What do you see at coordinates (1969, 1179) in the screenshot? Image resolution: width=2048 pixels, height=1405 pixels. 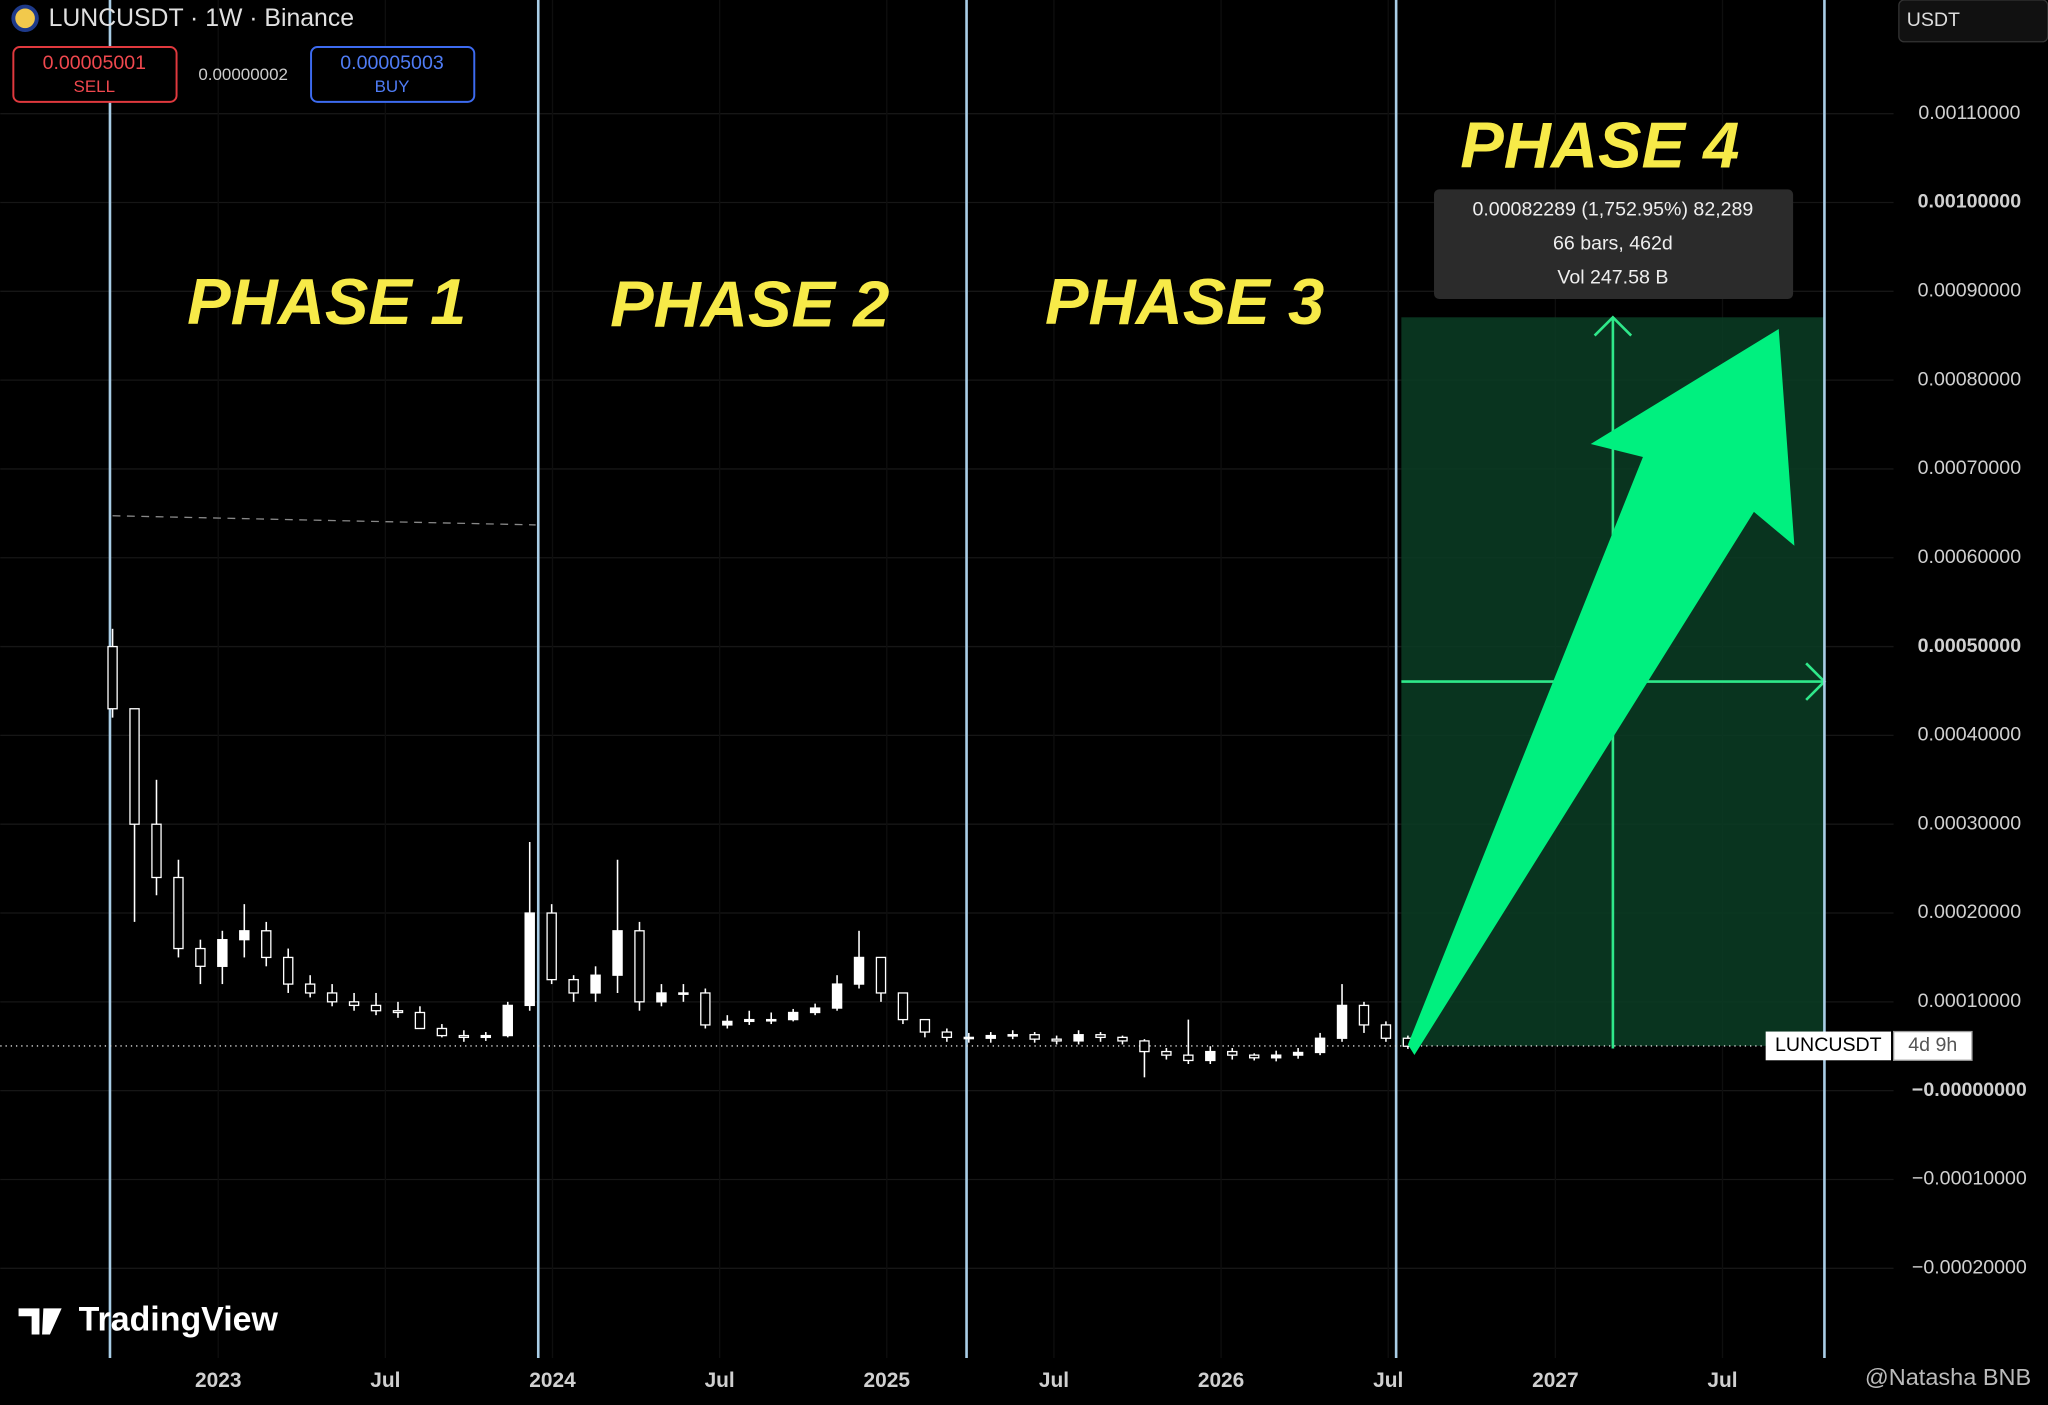 I see `y-tick-label: −0.00010000` at bounding box center [1969, 1179].